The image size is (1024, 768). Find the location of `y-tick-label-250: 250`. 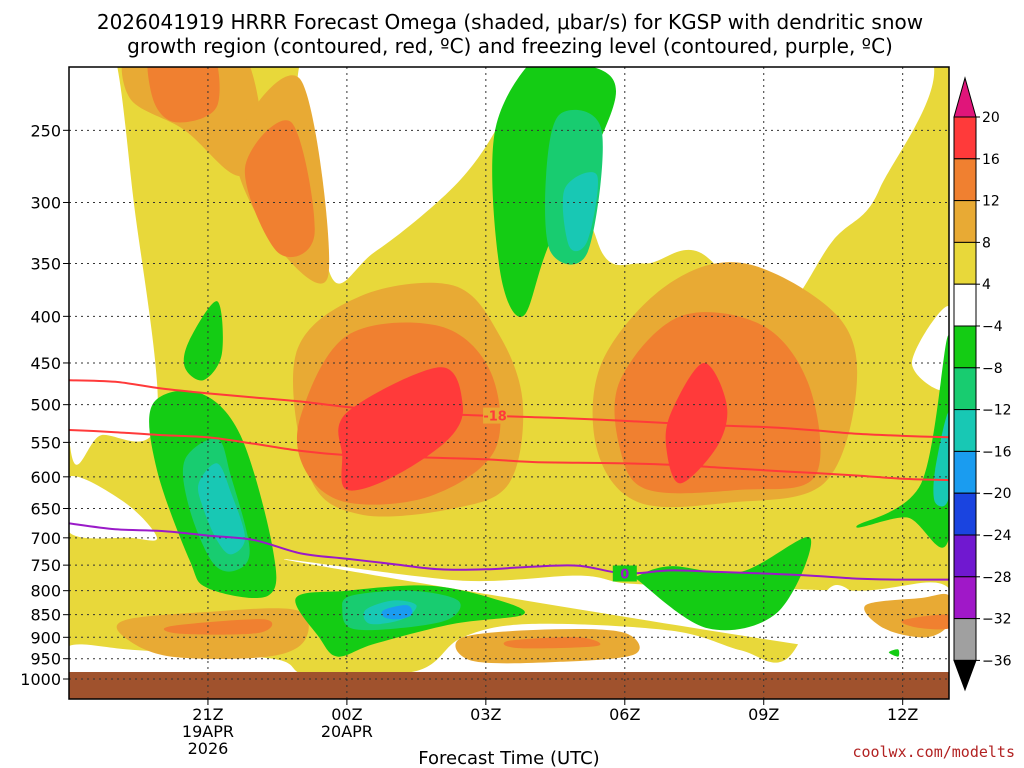

y-tick-label-250: 250 is located at coordinates (45, 130).